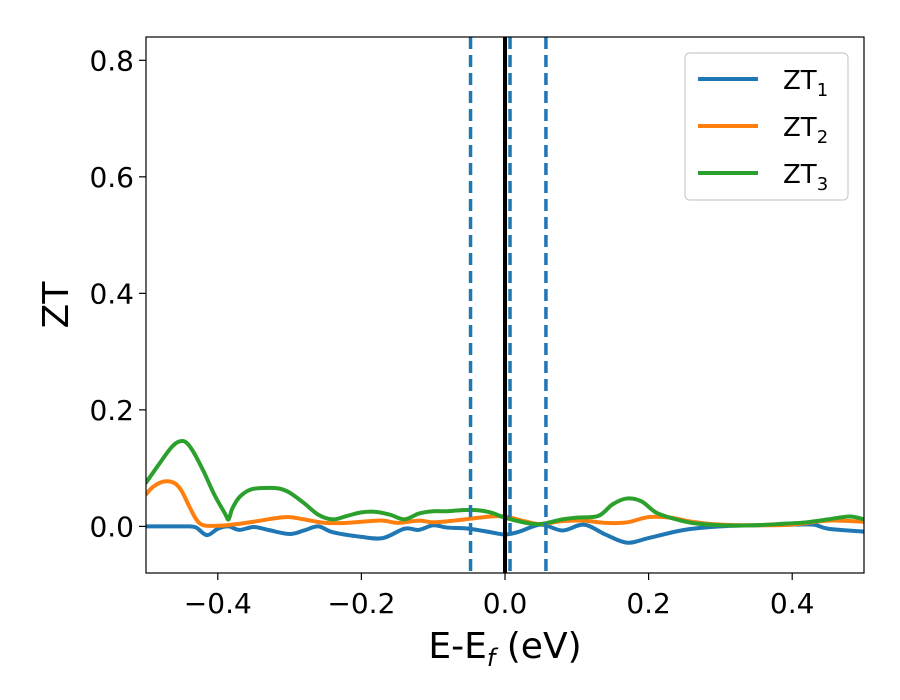 This screenshot has width=900, height=700. I want to click on y-tick-label: 0.0, so click(111, 526).